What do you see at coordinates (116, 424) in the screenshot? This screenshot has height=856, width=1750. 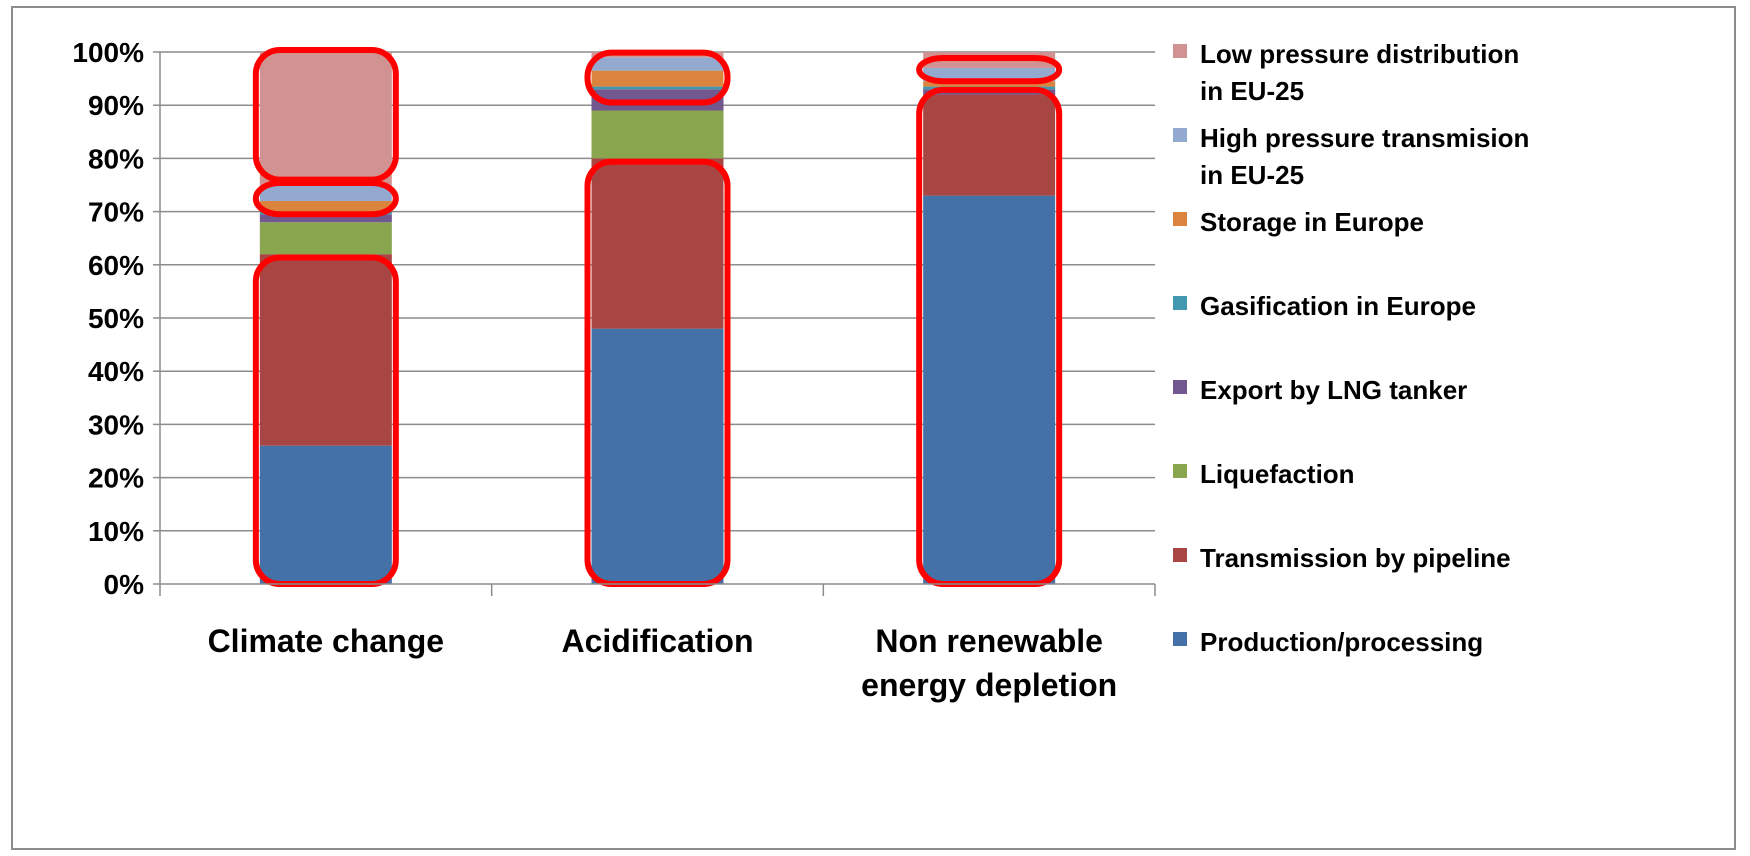 I see `y-tick-label: 30%` at bounding box center [116, 424].